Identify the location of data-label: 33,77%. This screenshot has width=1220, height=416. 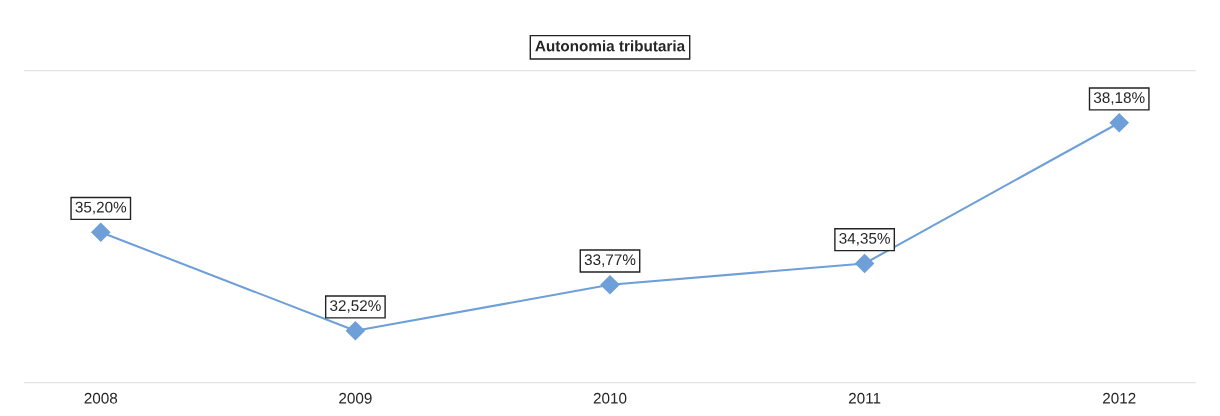
(610, 260).